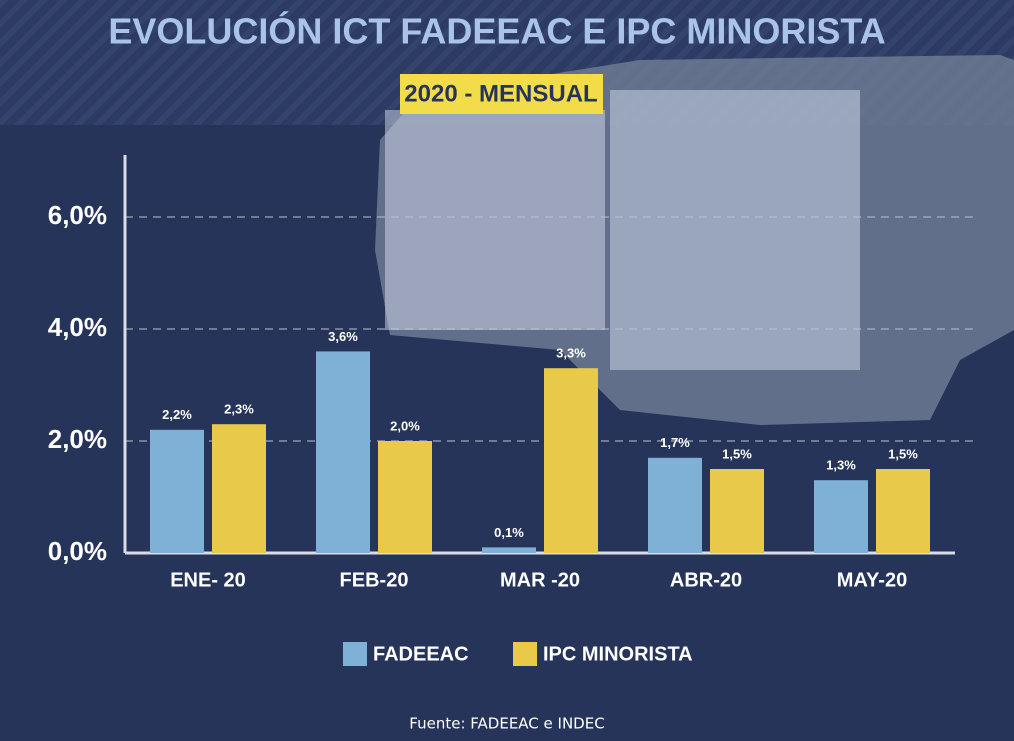  I want to click on legend-label: FADEEAC, so click(421, 654).